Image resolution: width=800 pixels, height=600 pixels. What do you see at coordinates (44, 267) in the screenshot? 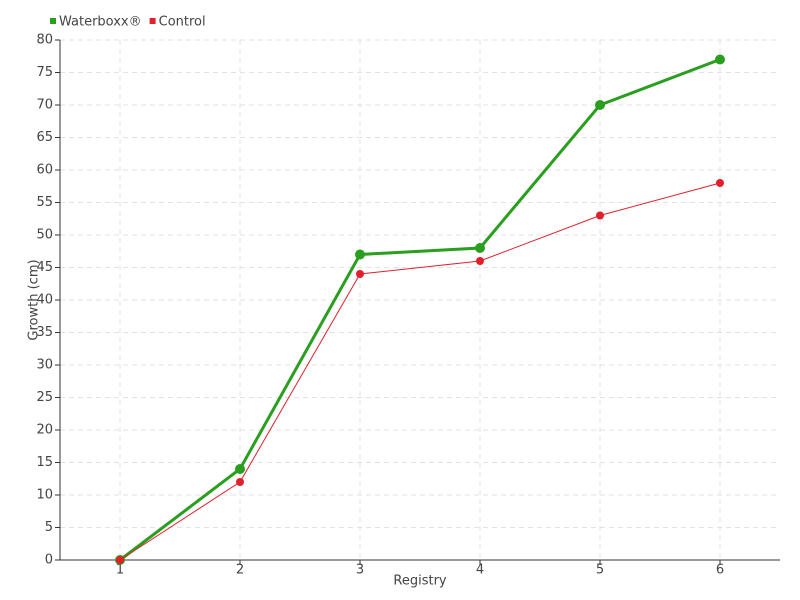
I see `y-tick-label: 45` at bounding box center [44, 267].